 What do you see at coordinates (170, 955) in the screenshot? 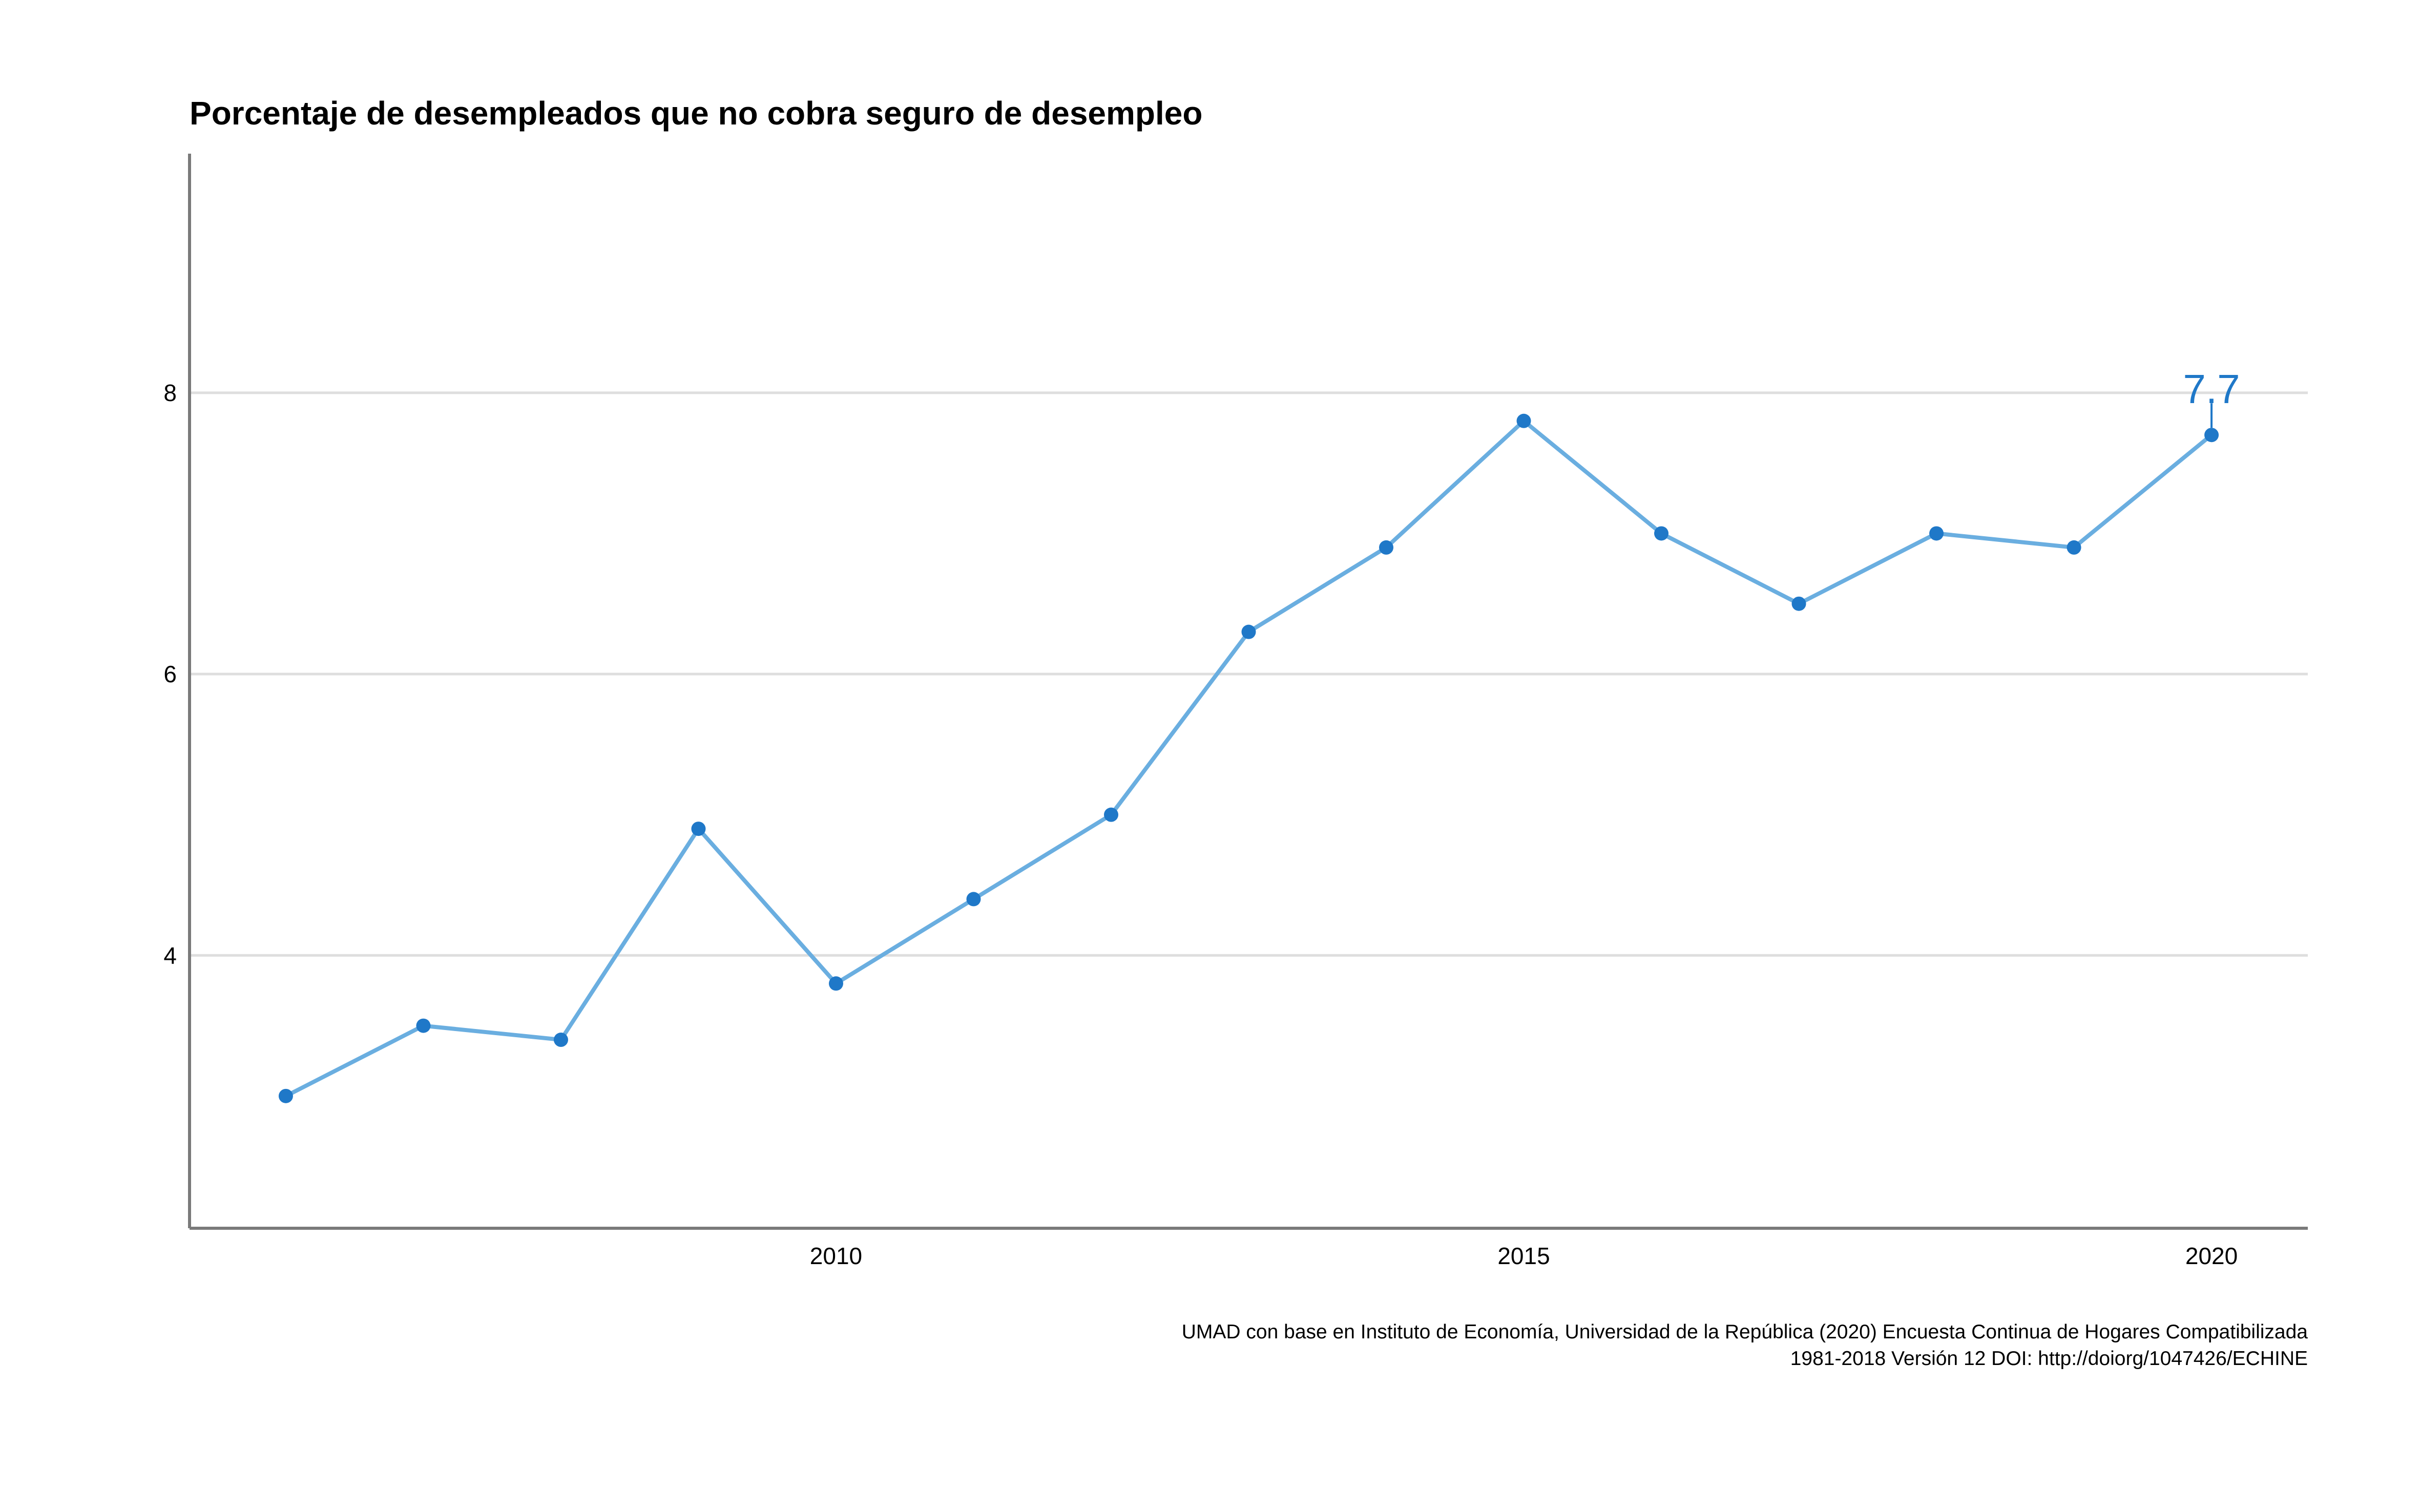
I see `y-tick-label-4: 4` at bounding box center [170, 955].